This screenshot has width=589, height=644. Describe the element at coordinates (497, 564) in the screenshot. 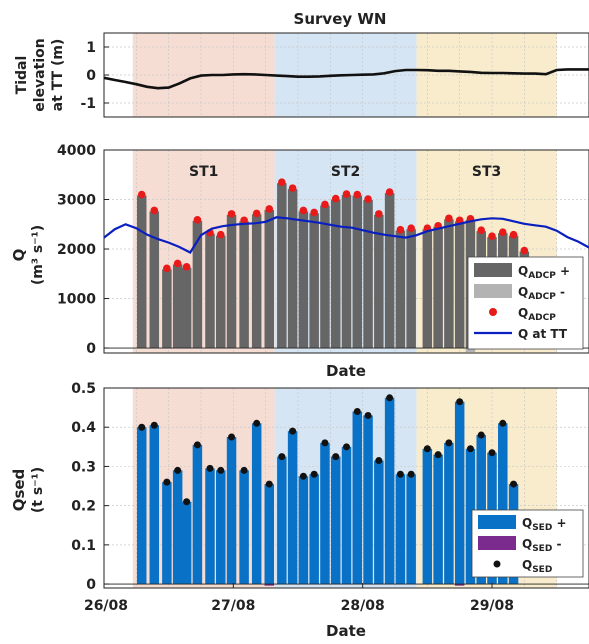

I see `legend-swatch-sed-dot` at that location.